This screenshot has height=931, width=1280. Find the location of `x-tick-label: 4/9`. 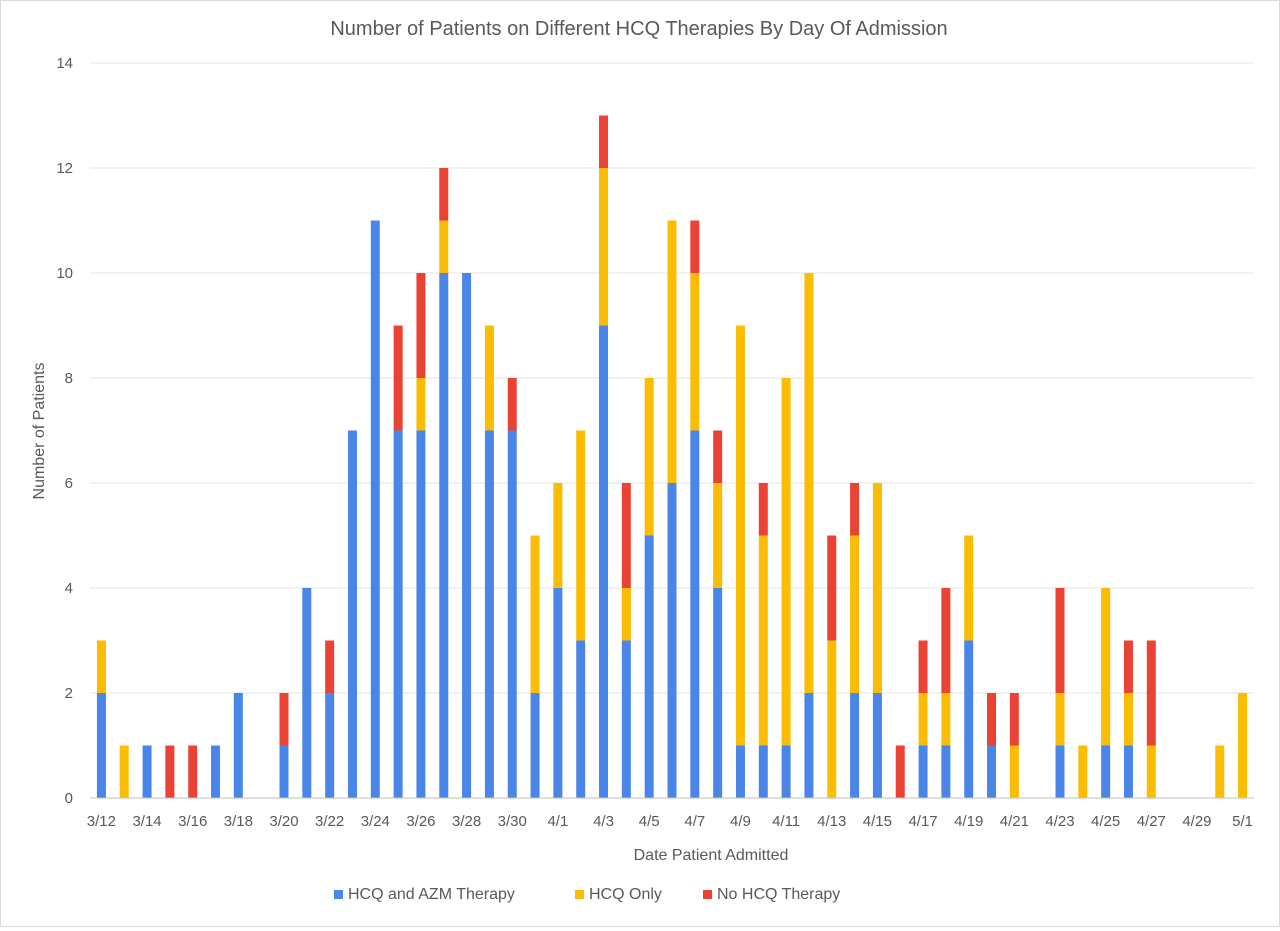

x-tick-label: 4/9 is located at coordinates (740, 821).